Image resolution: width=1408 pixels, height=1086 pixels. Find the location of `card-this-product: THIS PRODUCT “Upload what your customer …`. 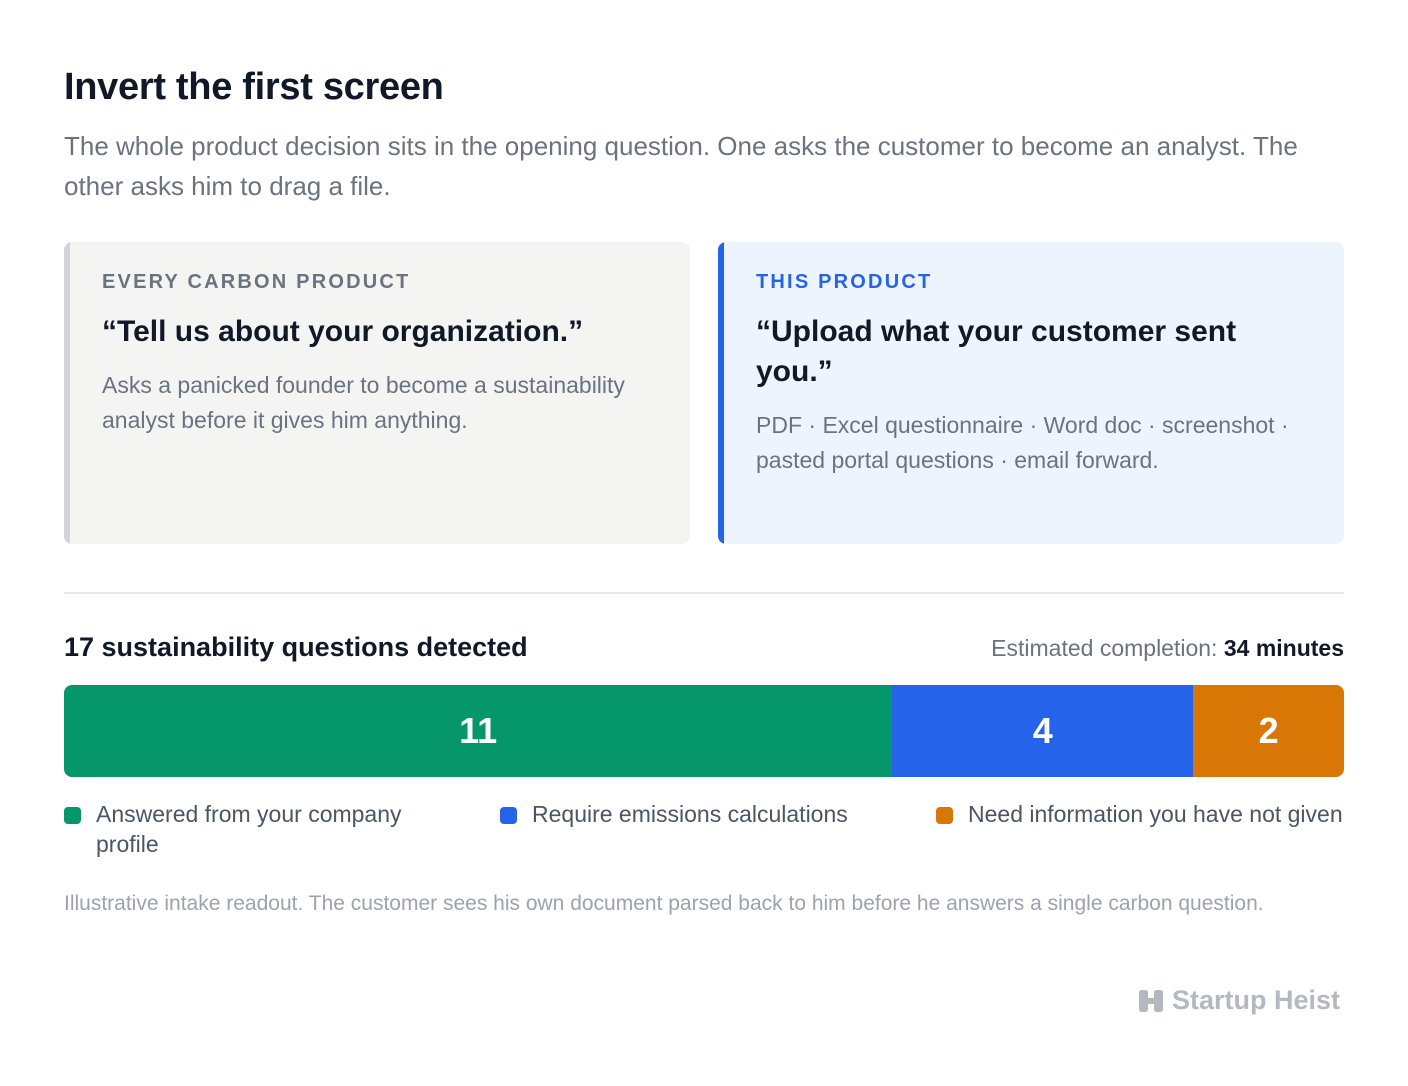

card-this-product: THIS PRODUCT “Upload what your customer … is located at coordinates (1031, 393).